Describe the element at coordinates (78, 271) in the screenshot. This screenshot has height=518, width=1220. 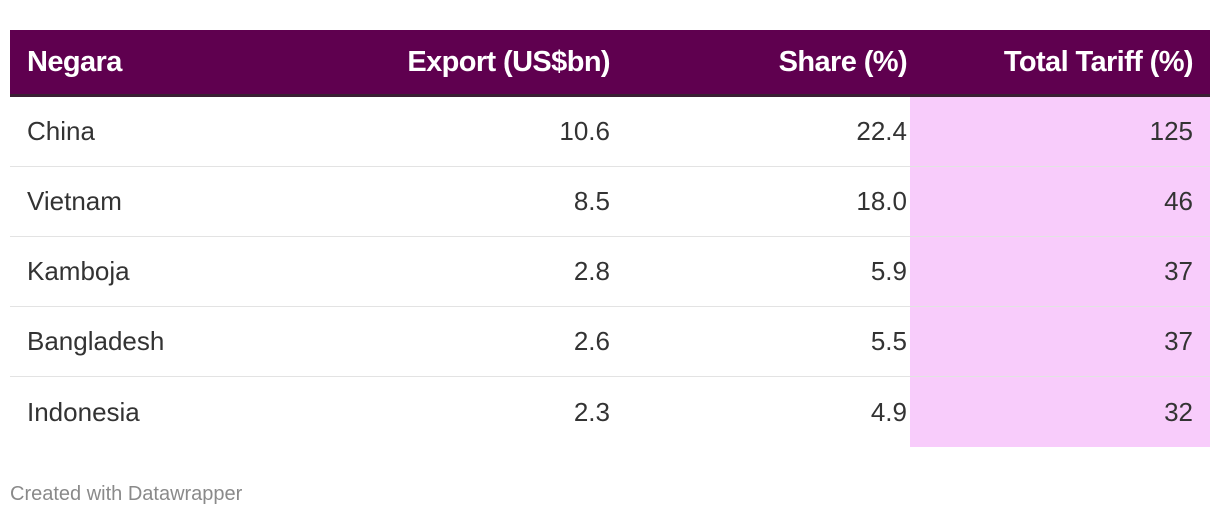
I see `cell-country: Kamboja` at that location.